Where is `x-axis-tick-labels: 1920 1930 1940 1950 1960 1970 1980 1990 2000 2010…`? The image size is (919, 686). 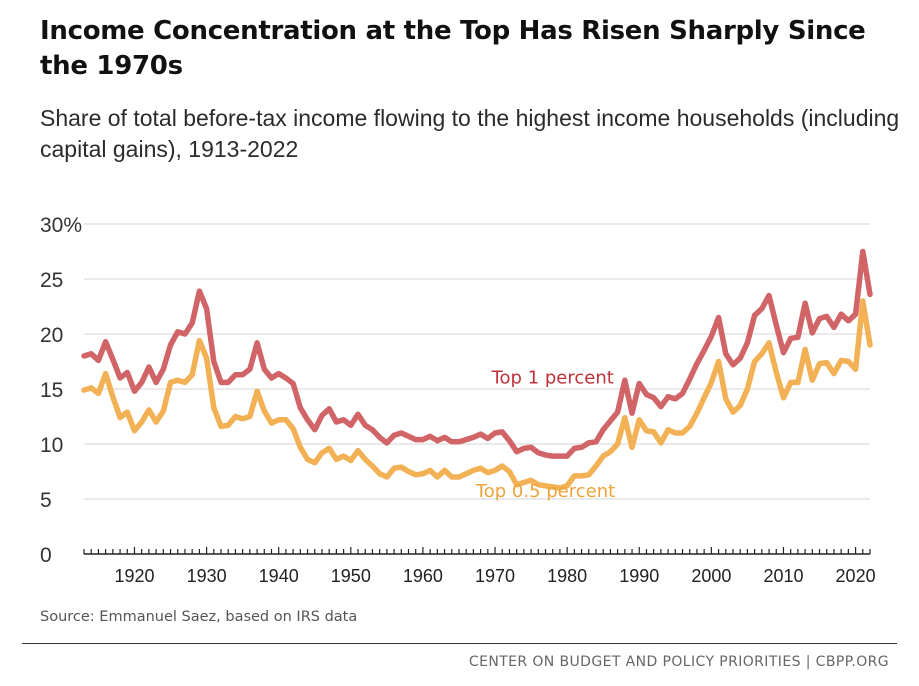 x-axis-tick-labels: 1920 1930 1940 1950 1960 1970 1980 1990 2000 2010… is located at coordinates (494, 576).